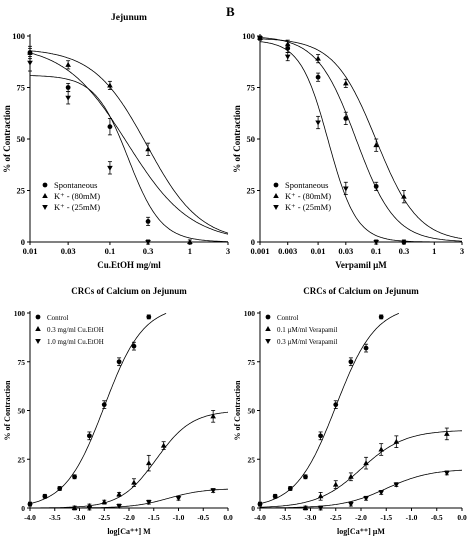 This screenshot has height=550, width=471. I want to click on x-tick-label: 1, so click(190, 251).